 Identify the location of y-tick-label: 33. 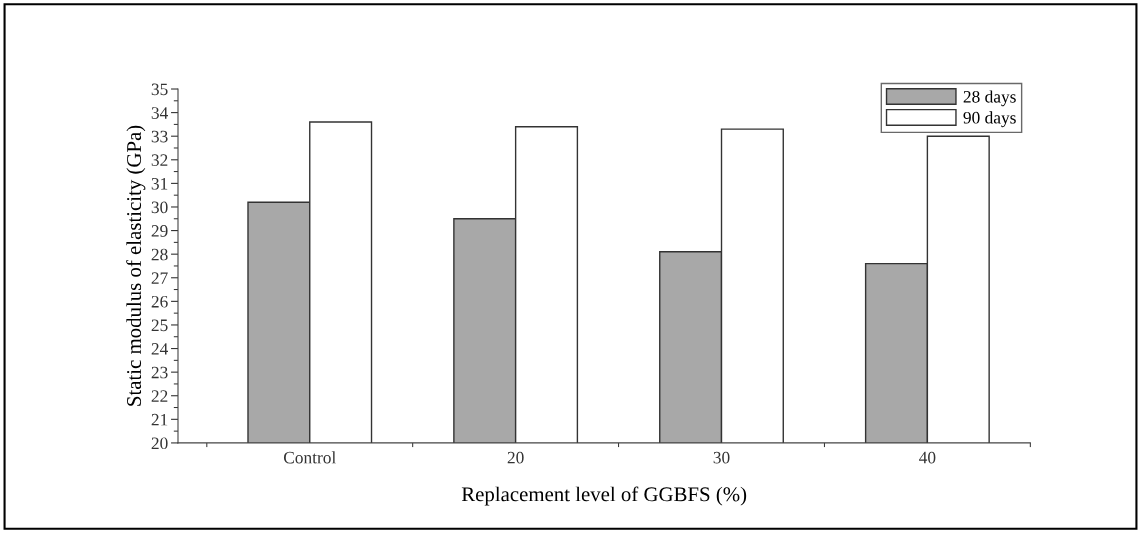
(159, 136).